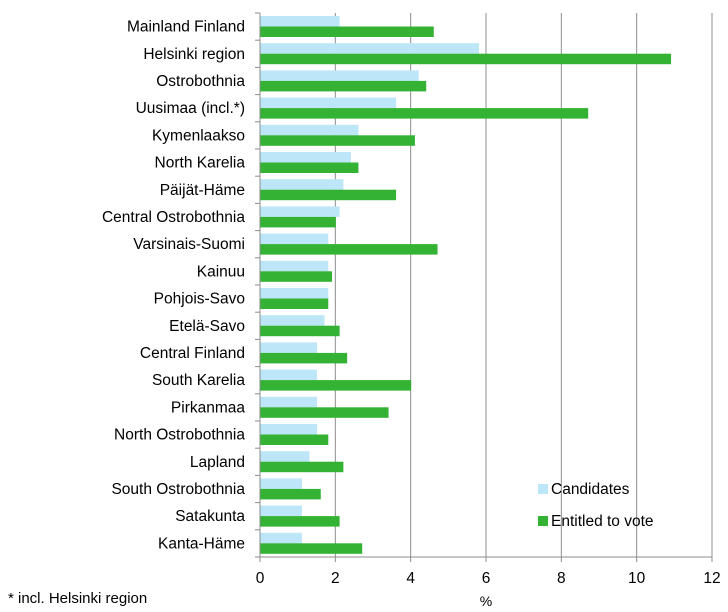  Describe the element at coordinates (190, 108) in the screenshot. I see `category-label: Uusimaa (incl.*)` at that location.